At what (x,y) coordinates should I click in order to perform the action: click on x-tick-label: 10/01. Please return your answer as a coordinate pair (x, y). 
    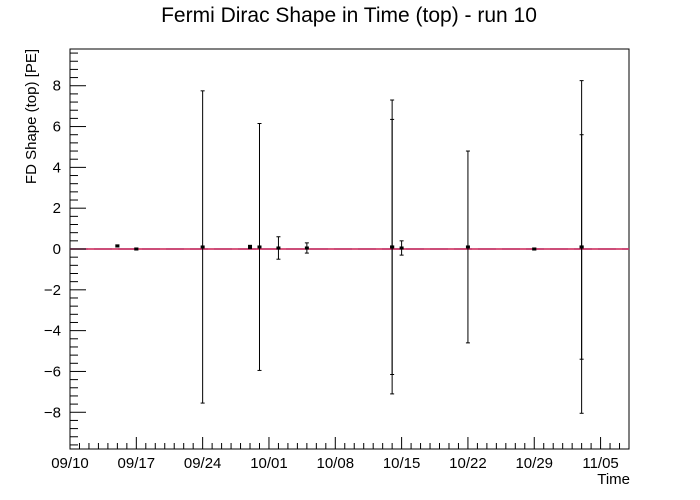
    Looking at the image, I should click on (269, 463).